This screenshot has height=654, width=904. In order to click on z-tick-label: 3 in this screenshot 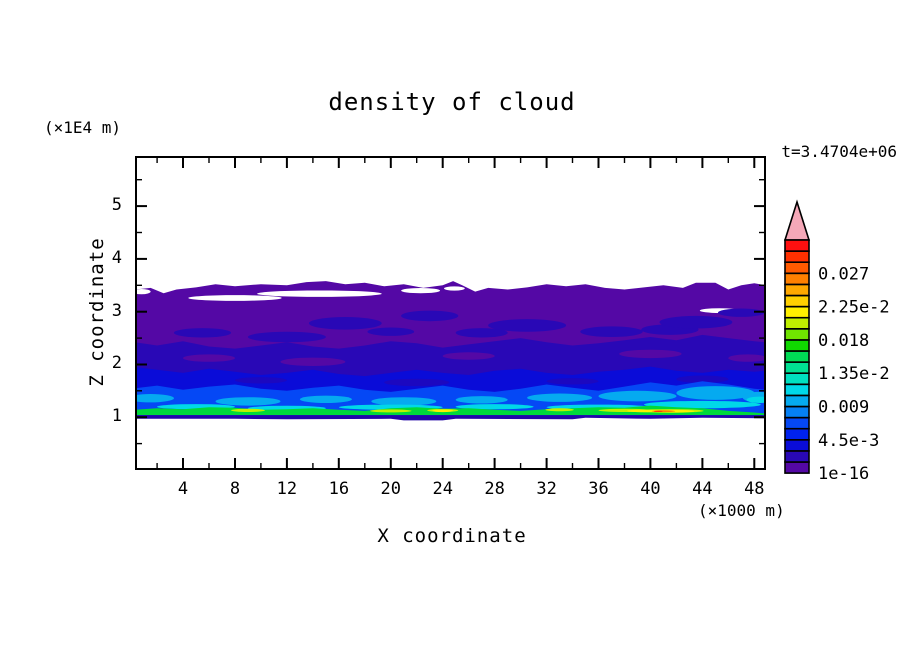, I will do `click(116, 310)`.